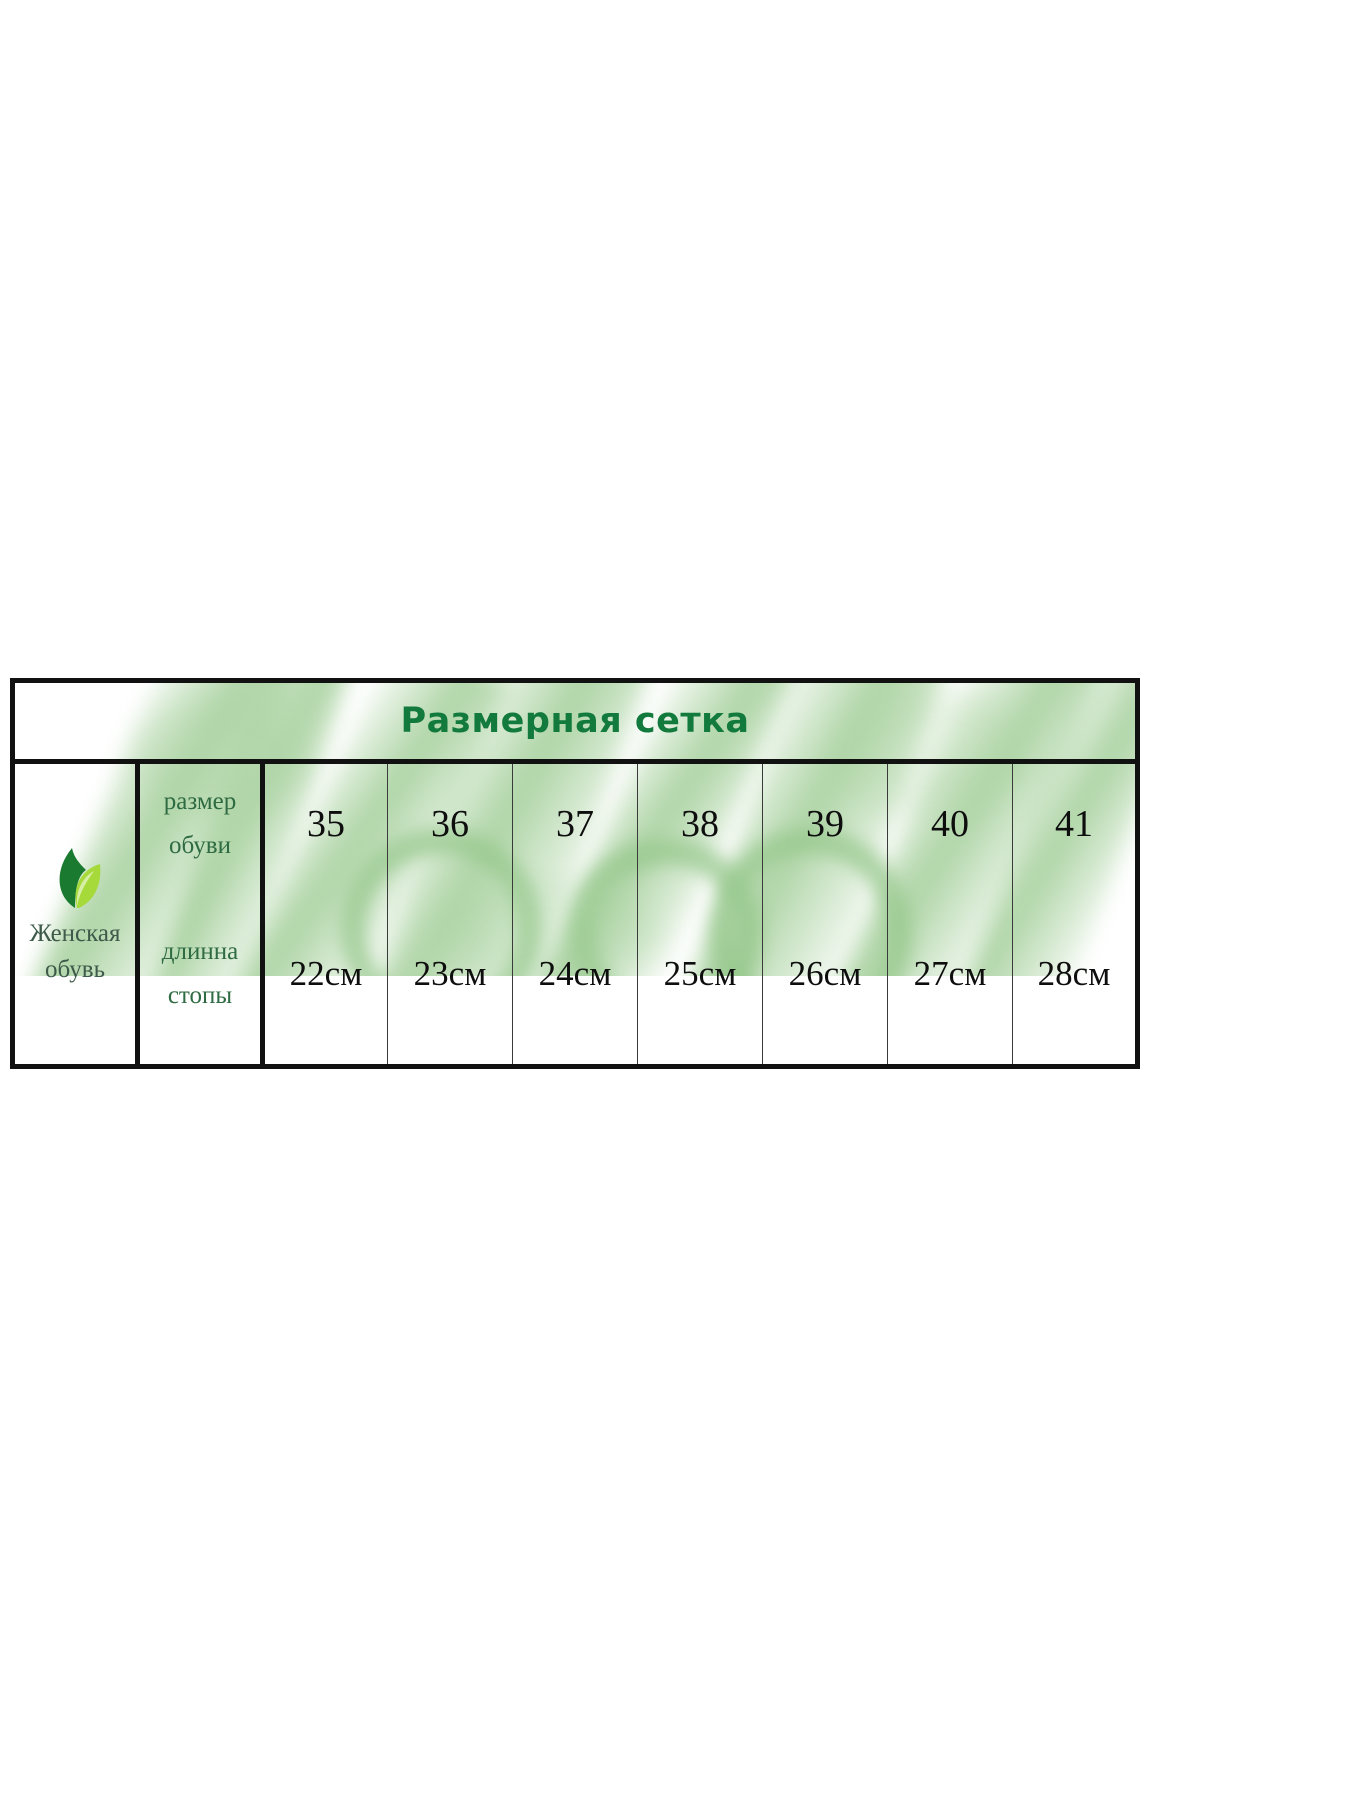 This screenshot has width=1350, height=1800. I want to click on value-foot-length-41: 28см, so click(1074, 973).